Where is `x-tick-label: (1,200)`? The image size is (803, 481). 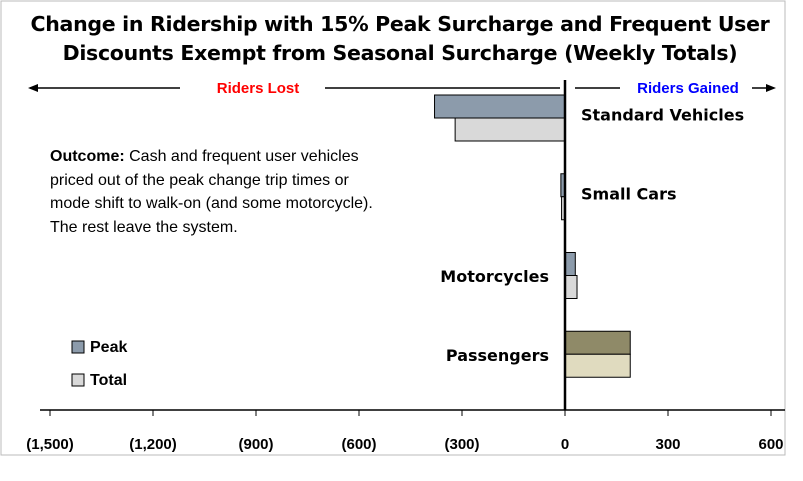 x-tick-label: (1,200) is located at coordinates (153, 444).